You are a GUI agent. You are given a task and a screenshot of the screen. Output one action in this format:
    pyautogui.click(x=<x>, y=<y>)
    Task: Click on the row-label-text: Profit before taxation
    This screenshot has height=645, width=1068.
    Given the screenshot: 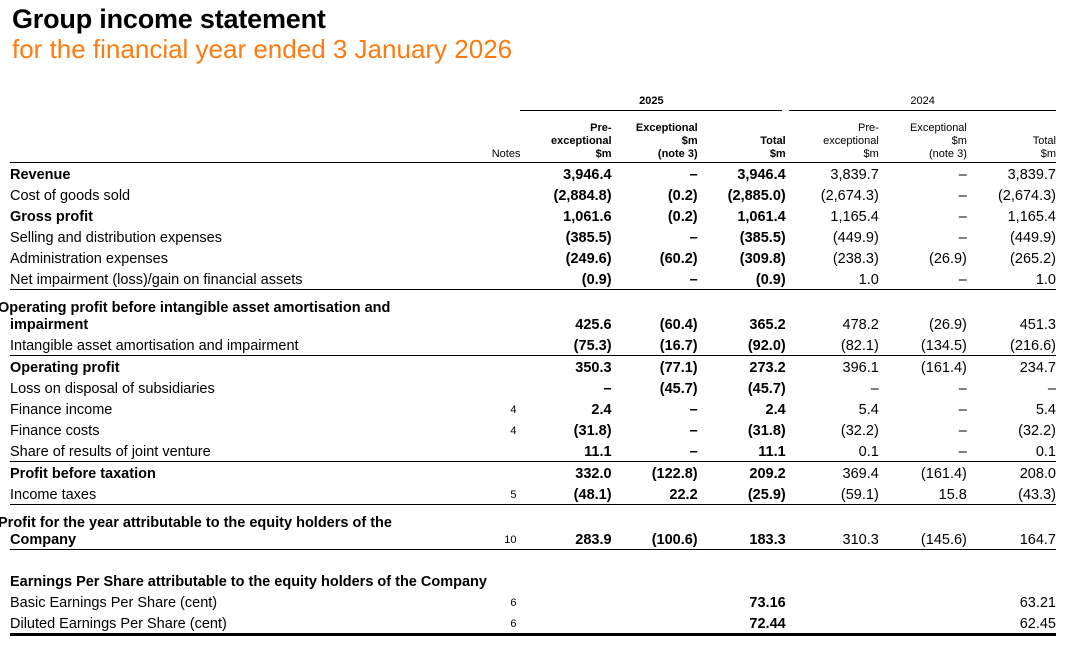 What is the action you would take?
    pyautogui.click(x=83, y=474)
    